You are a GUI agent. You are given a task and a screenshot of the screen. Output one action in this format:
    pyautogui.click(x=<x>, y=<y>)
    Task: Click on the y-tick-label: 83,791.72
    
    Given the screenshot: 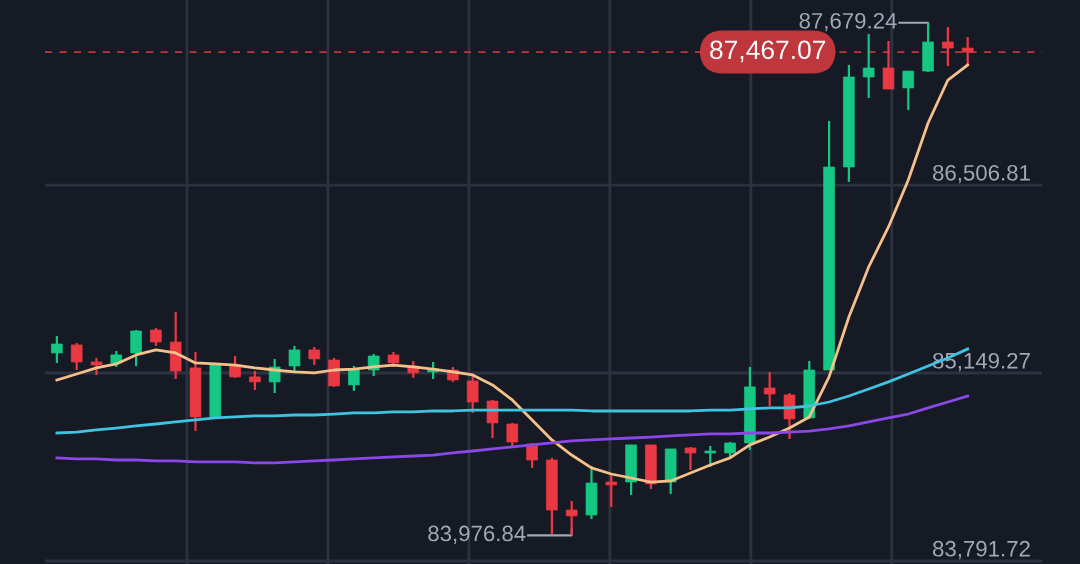 What is the action you would take?
    pyautogui.click(x=981, y=550)
    